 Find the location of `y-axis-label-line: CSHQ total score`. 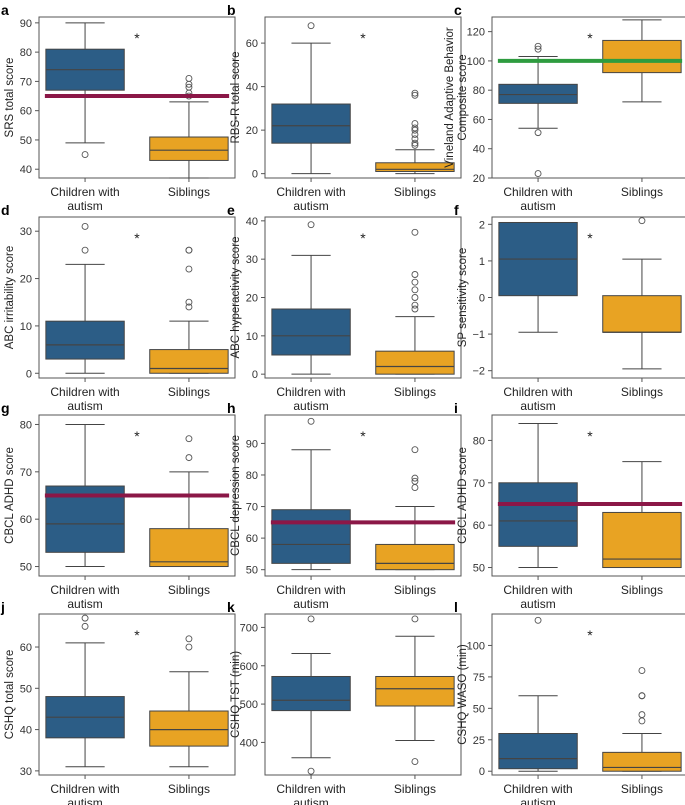

y-axis-label-line: CSHQ total score is located at coordinates (10, 694).